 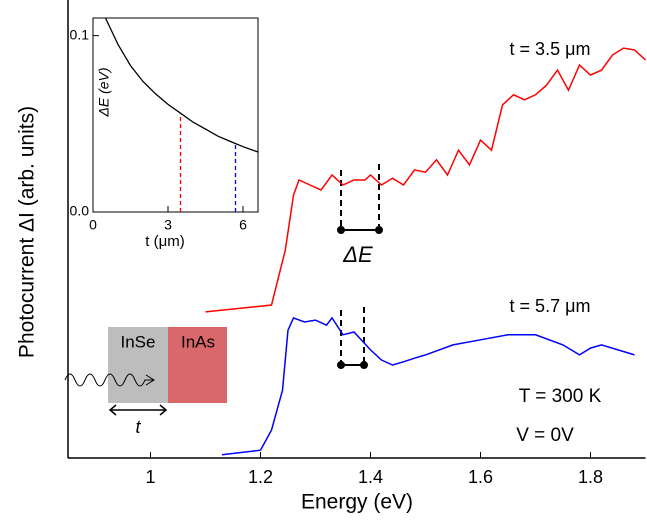 I want to click on annotation: ΔE, so click(x=357, y=254).